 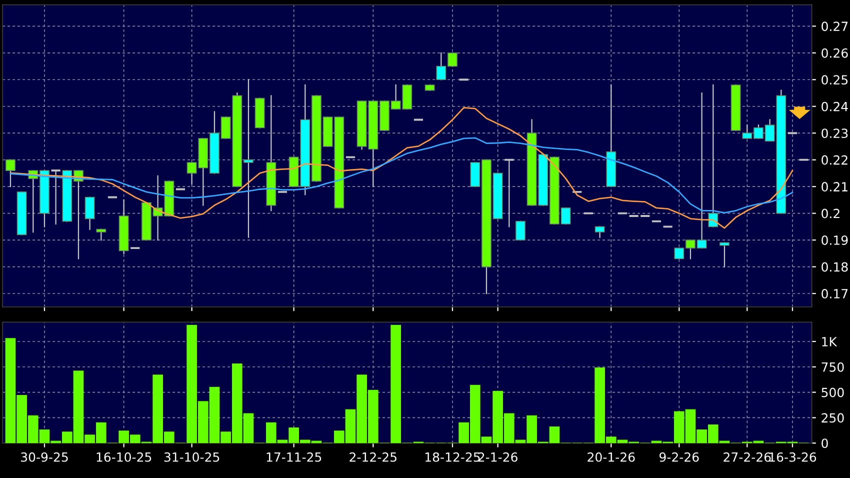 I want to click on y-tick-label: 0.27, so click(x=835, y=27).